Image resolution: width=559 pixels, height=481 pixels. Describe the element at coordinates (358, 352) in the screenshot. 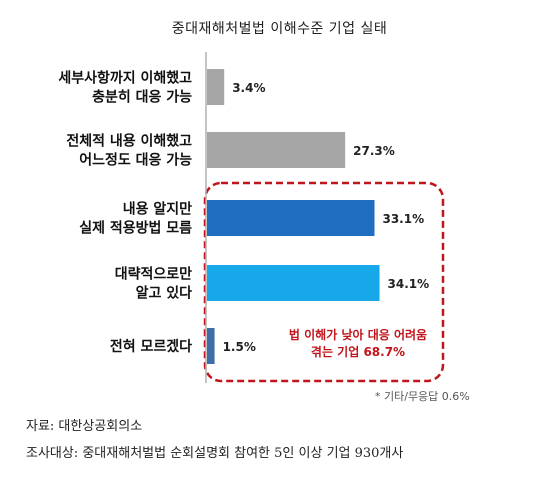

I see `callout-line-2: 겪는 기업 68.7%` at that location.